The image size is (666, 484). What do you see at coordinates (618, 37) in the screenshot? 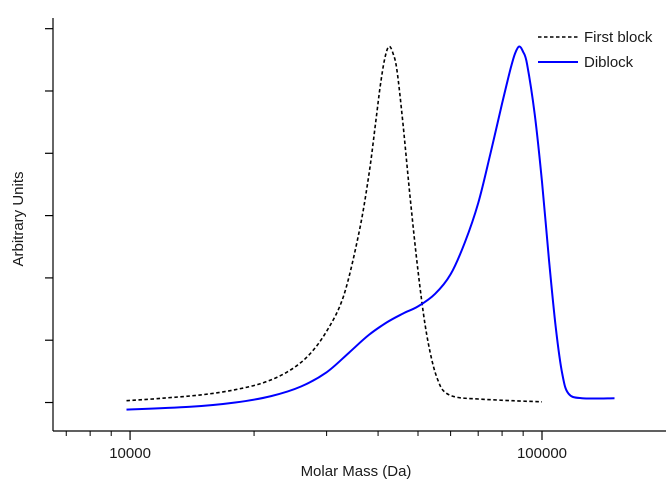
I see `legend-label-0: First block` at bounding box center [618, 37].